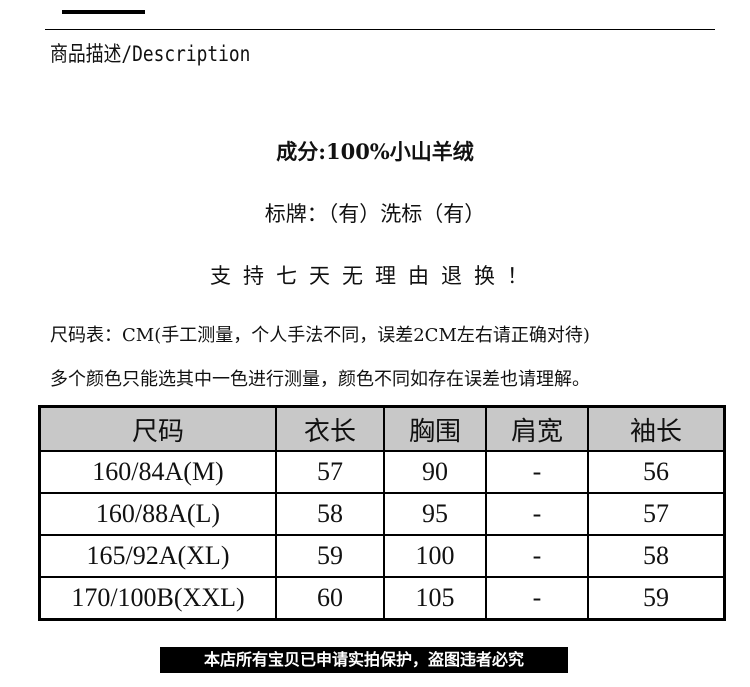 This screenshot has height=687, width=750. What do you see at coordinates (375, 214) in the screenshot?
I see `labels-info: 标牌：（有）洗标（有）` at bounding box center [375, 214].